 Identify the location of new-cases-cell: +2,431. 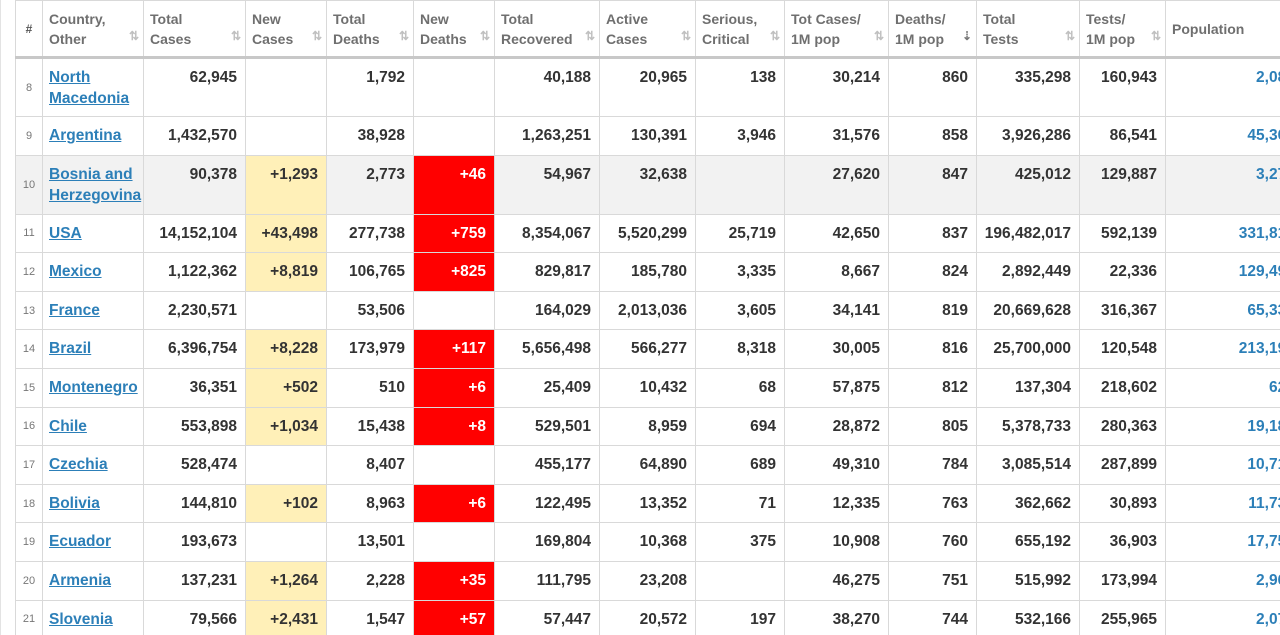
(286, 617).